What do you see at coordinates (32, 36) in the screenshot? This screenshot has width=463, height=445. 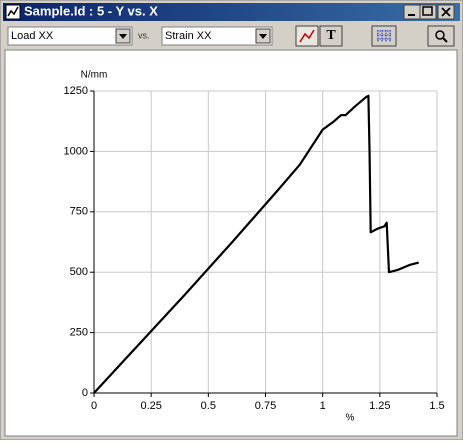 I see `y-select-text: Load XX` at bounding box center [32, 36].